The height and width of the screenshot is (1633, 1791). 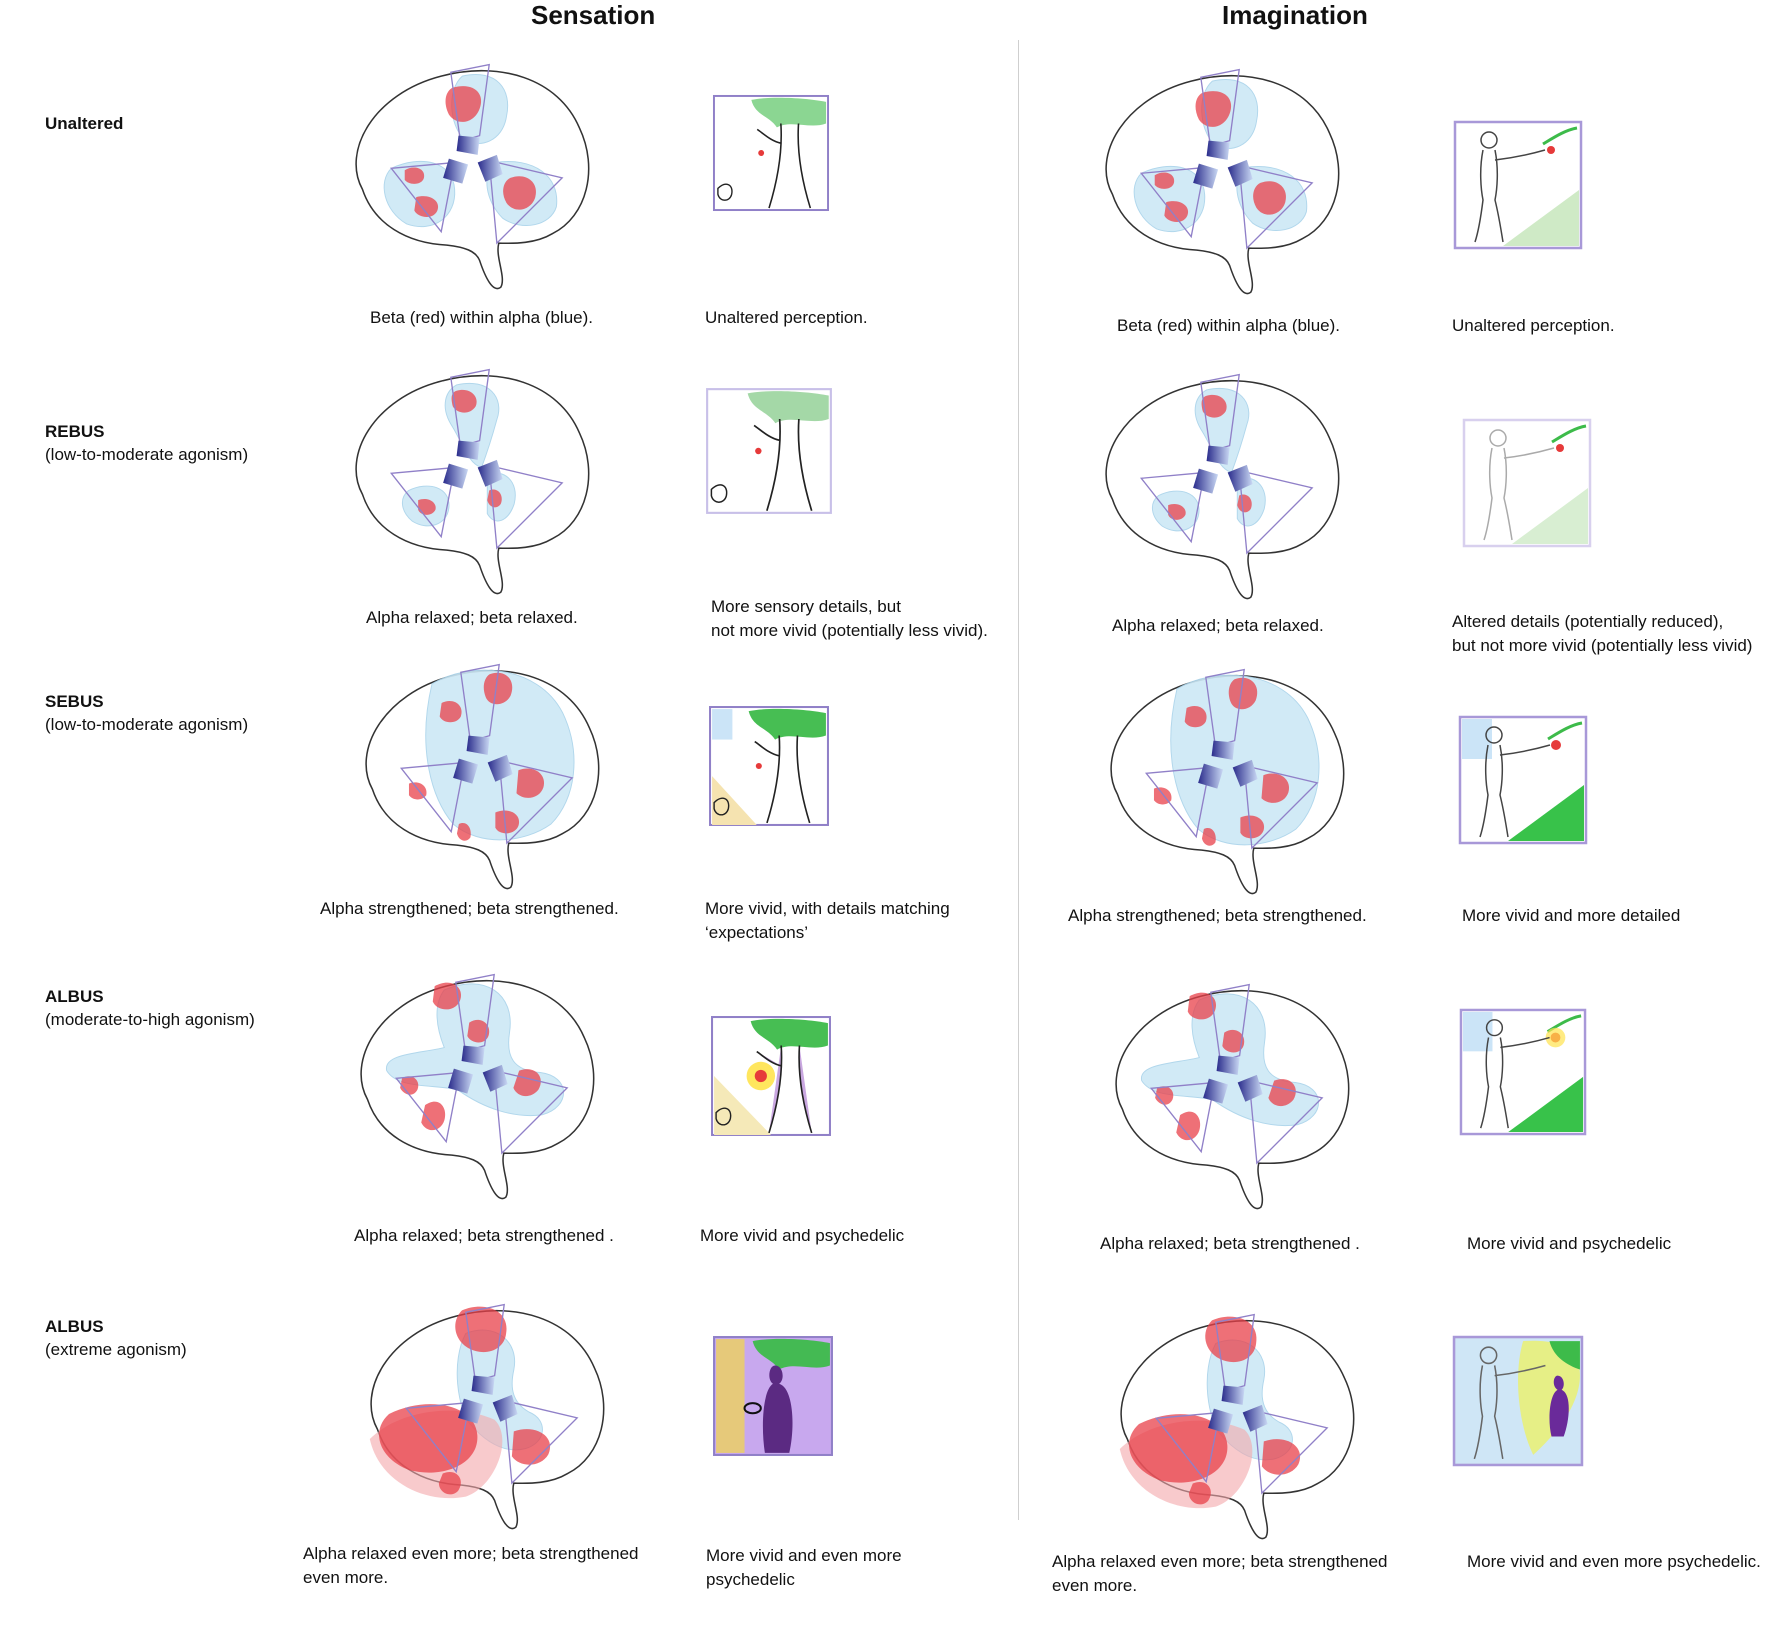 I want to click on row-name: SEBUS, so click(x=74, y=701).